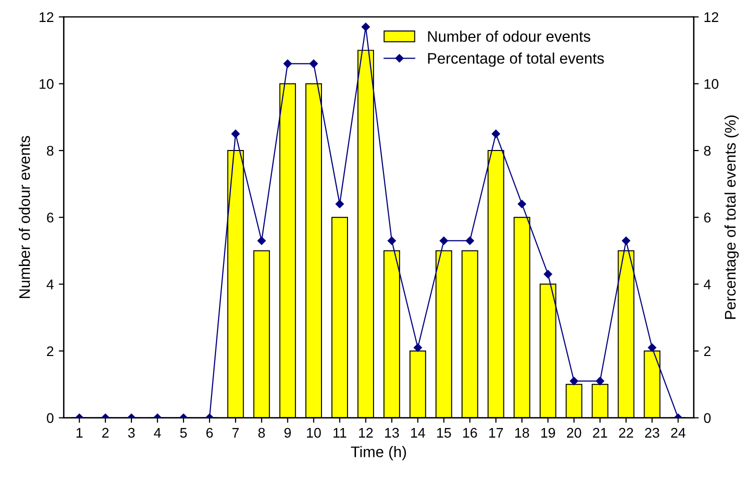 The width and height of the screenshot is (750, 483). Describe the element at coordinates (496, 433) in the screenshot. I see `x-tick-label: 17` at that location.